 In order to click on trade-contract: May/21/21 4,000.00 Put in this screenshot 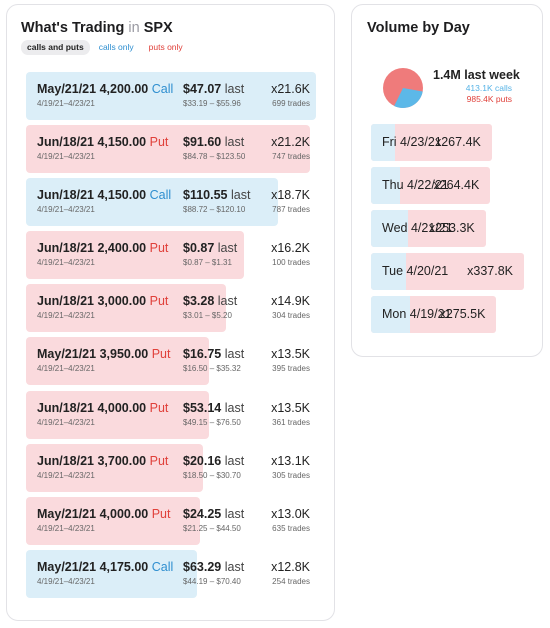, I will do `click(103, 514)`.